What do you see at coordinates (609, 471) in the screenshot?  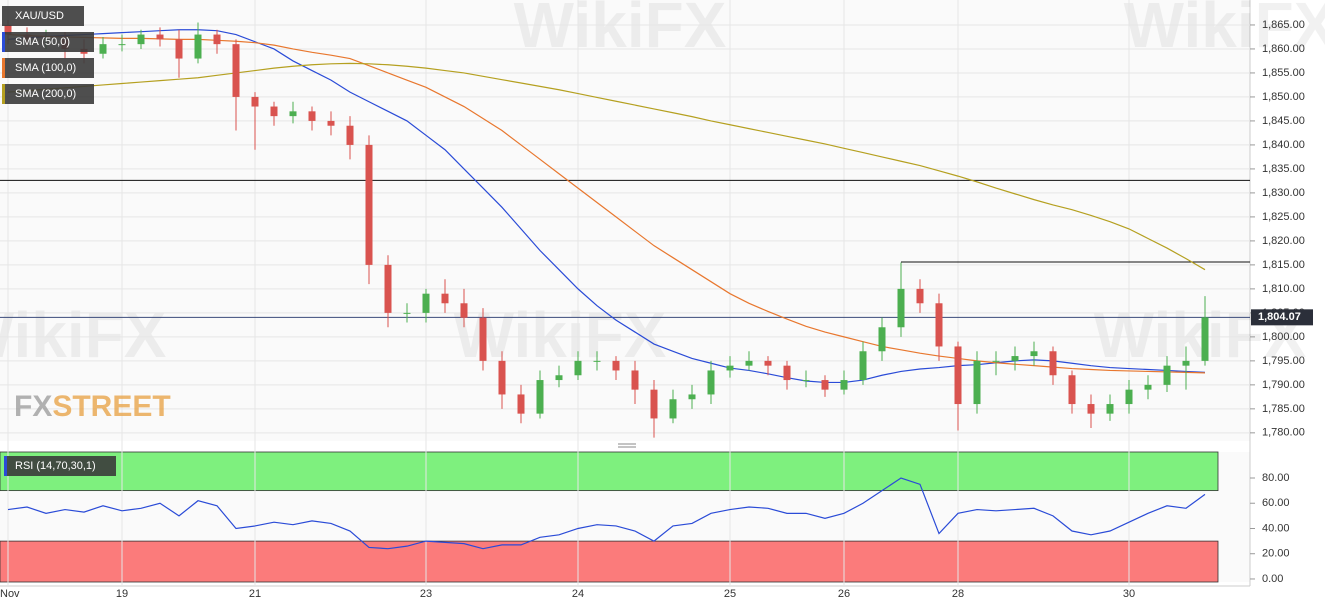 I see `rsi-overbought-zone` at bounding box center [609, 471].